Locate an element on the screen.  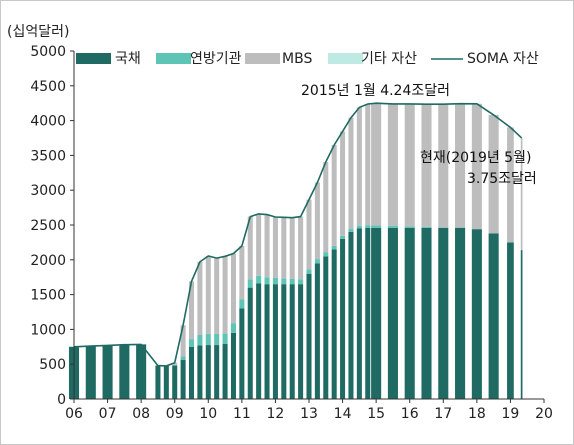
x-tick-label: 16 is located at coordinates (410, 414).